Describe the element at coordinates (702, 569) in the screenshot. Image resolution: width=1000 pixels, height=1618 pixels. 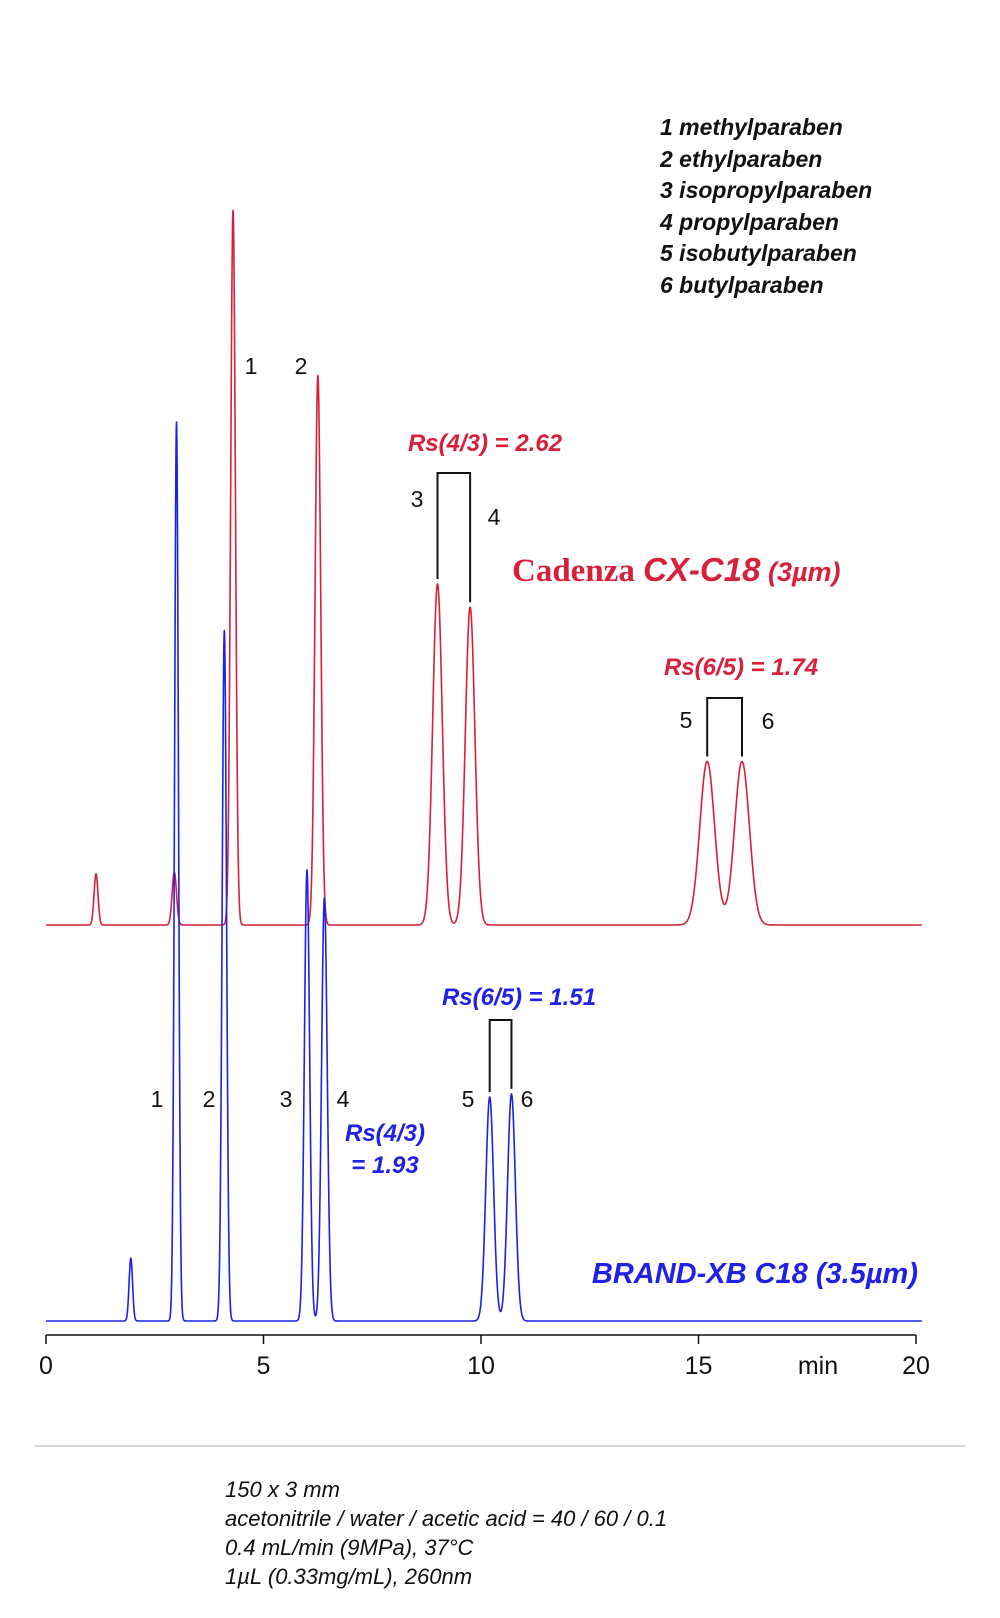
I see `series-name-part: CX-C18` at that location.